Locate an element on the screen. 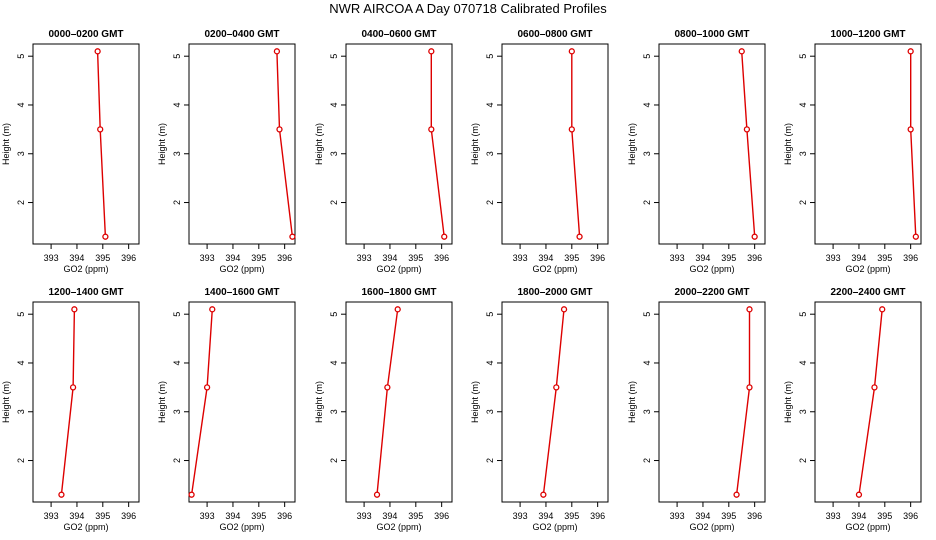 The width and height of the screenshot is (936, 540). panel-title: 1200–1400 GMT is located at coordinates (85, 292).